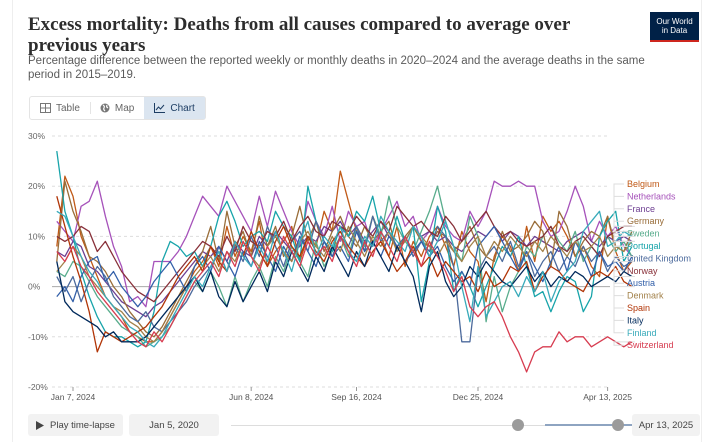  I want to click on timeline-end-handle, so click(618, 425).